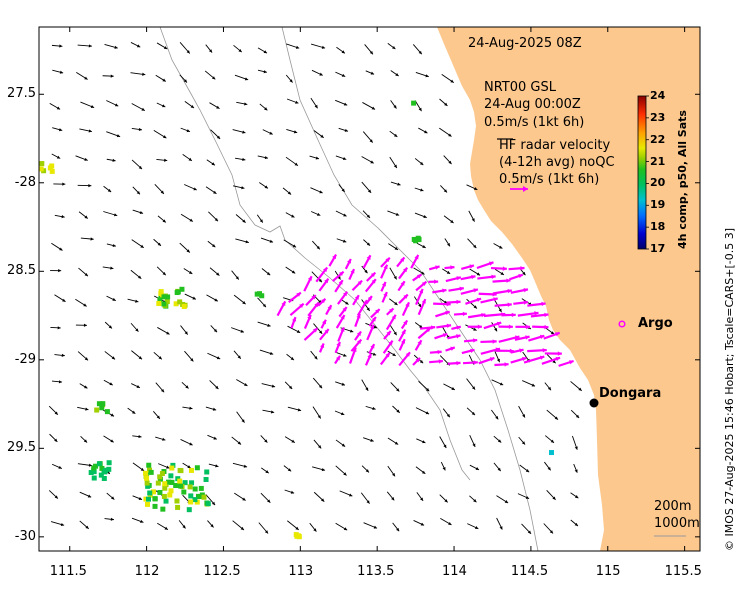  What do you see at coordinates (630, 393) in the screenshot?
I see `dongara-label: Dongara` at bounding box center [630, 393].